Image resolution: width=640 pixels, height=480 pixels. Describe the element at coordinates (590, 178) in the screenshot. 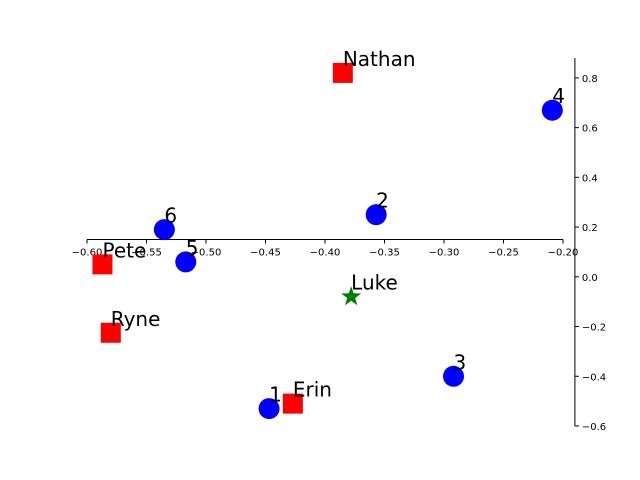

I see `y-tick-label: 0.4` at that location.